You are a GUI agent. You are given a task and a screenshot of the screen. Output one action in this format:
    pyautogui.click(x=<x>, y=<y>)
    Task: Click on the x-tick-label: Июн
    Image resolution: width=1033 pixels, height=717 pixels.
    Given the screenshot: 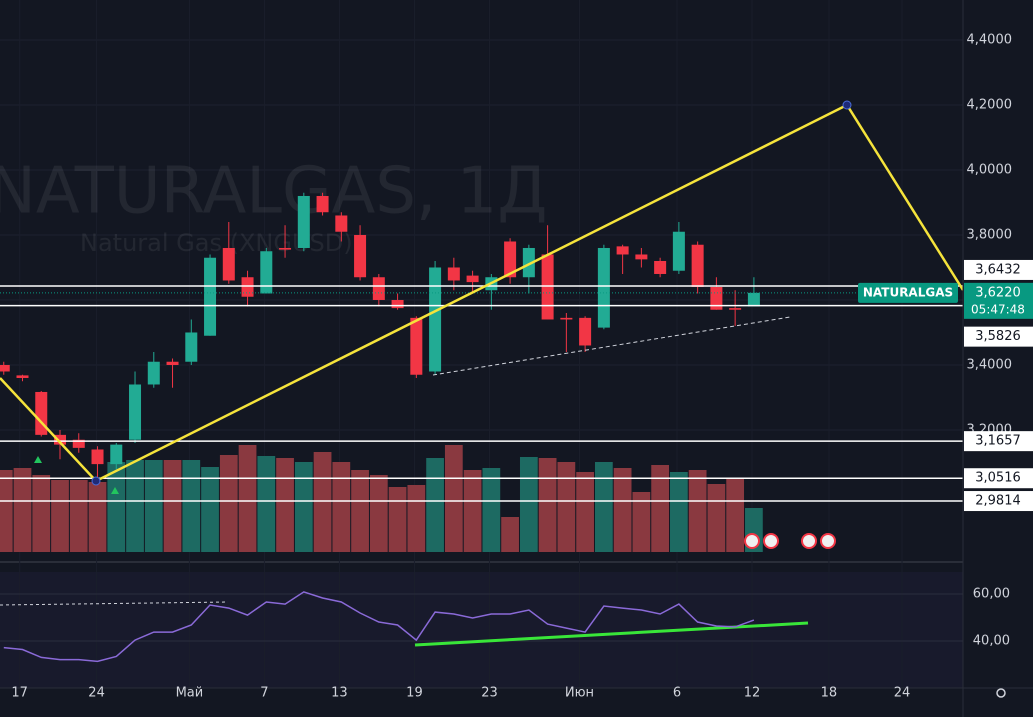 What is the action you would take?
    pyautogui.click(x=579, y=693)
    